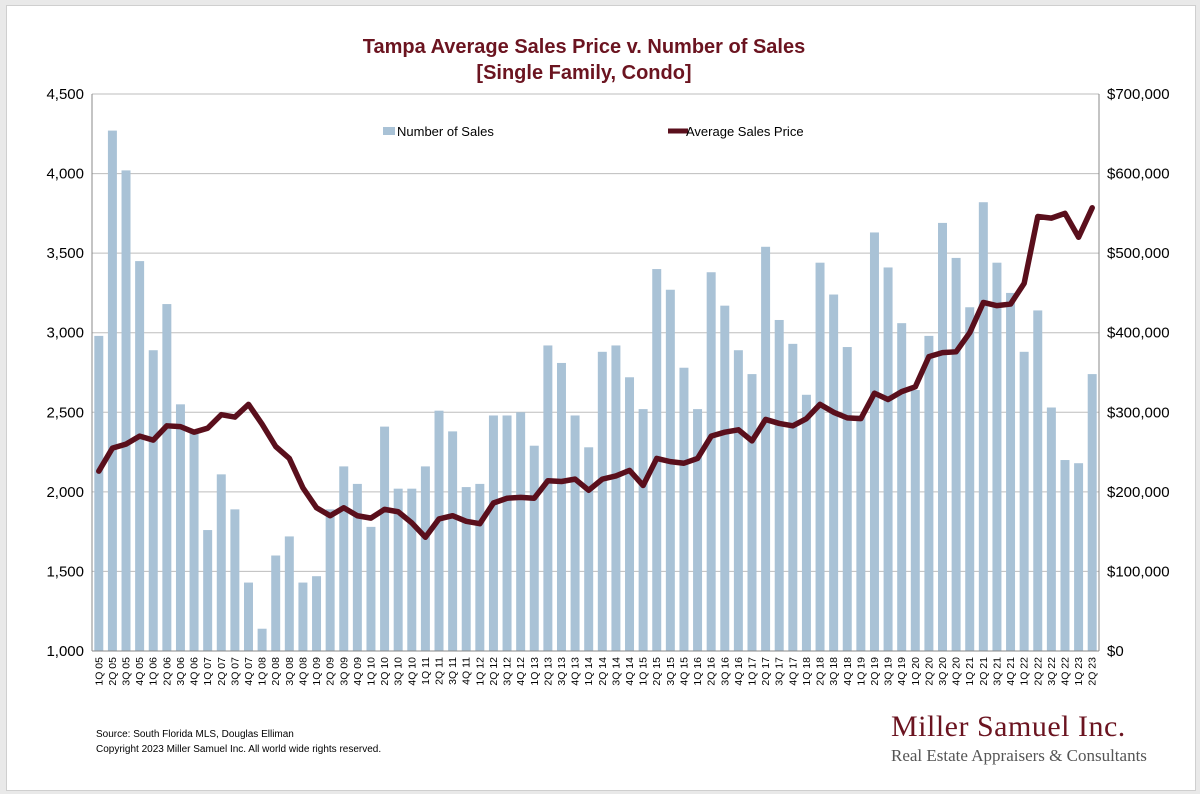 Image resolution: width=1200 pixels, height=794 pixels. I want to click on x-tick-label: 1Q 10, so click(371, 671).